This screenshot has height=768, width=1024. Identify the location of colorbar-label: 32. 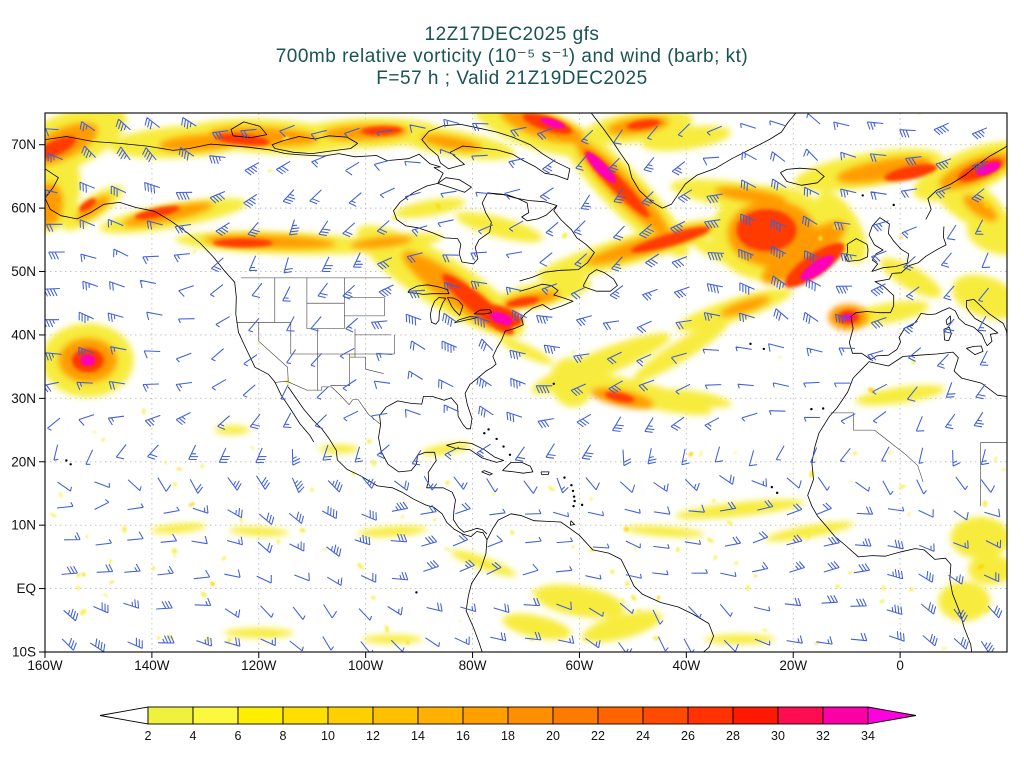
(823, 736).